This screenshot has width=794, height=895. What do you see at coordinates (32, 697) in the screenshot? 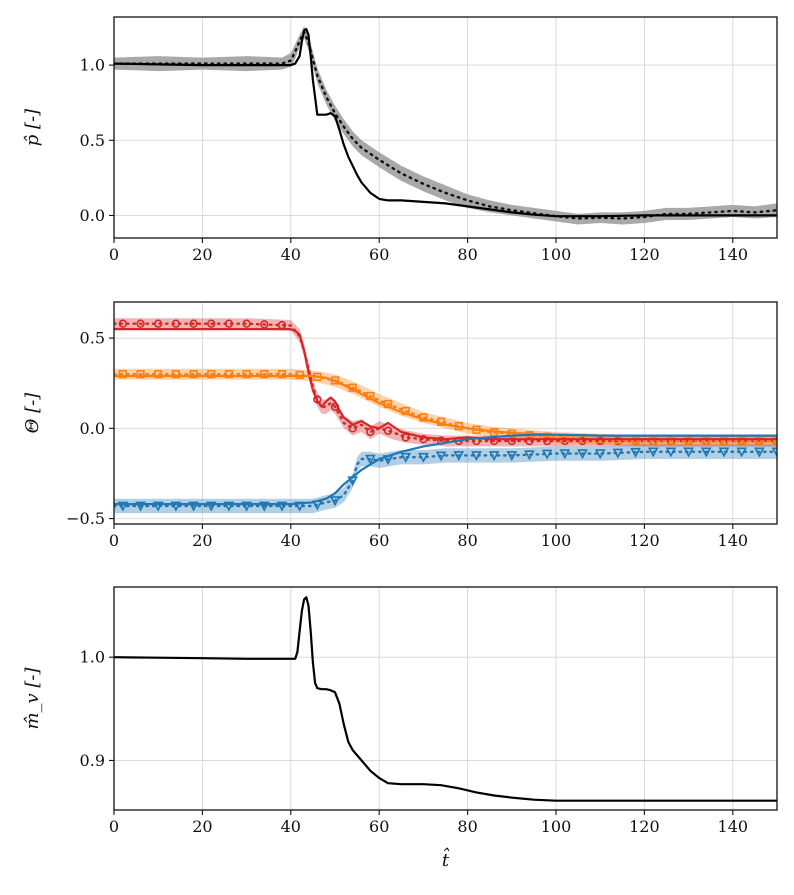
I see `y-axis-label: m̂_v [-]` at bounding box center [32, 697].